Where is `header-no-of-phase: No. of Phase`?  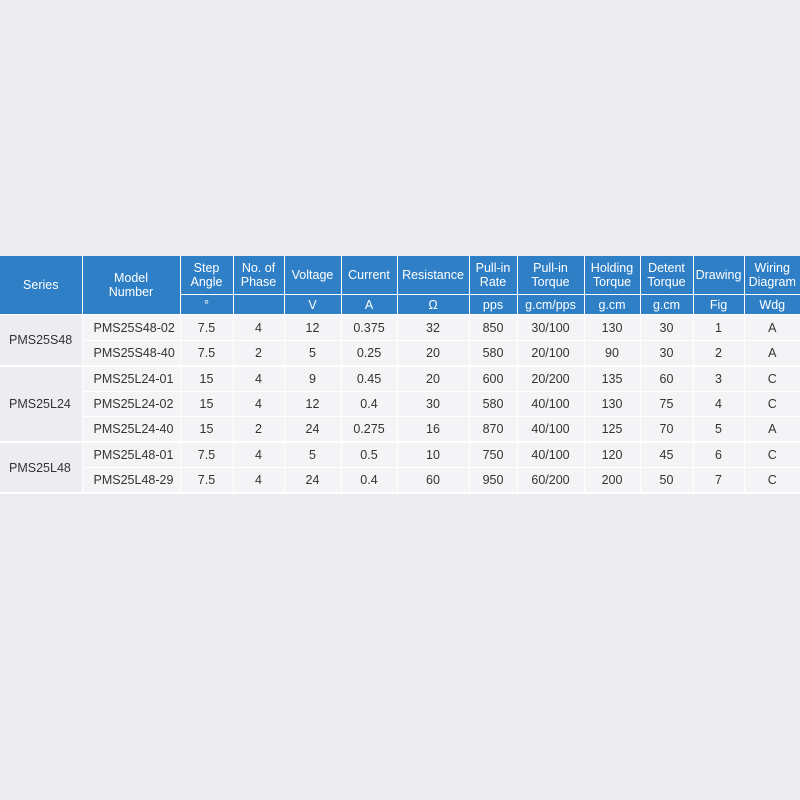 header-no-of-phase: No. of Phase is located at coordinates (259, 275).